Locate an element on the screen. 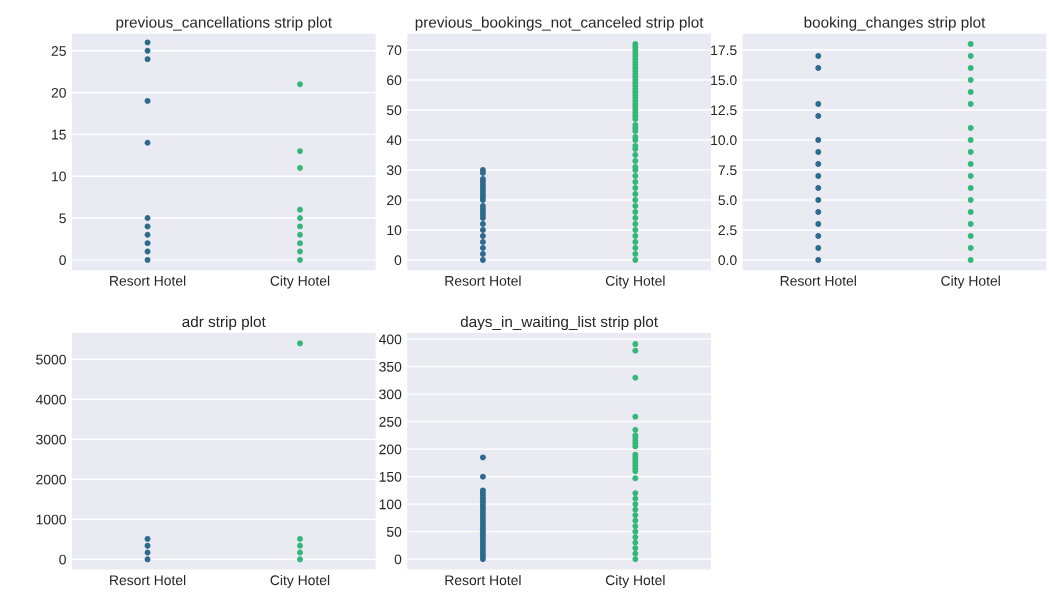 This screenshot has width=1049, height=592. y-tick-label: 250 is located at coordinates (390, 421).